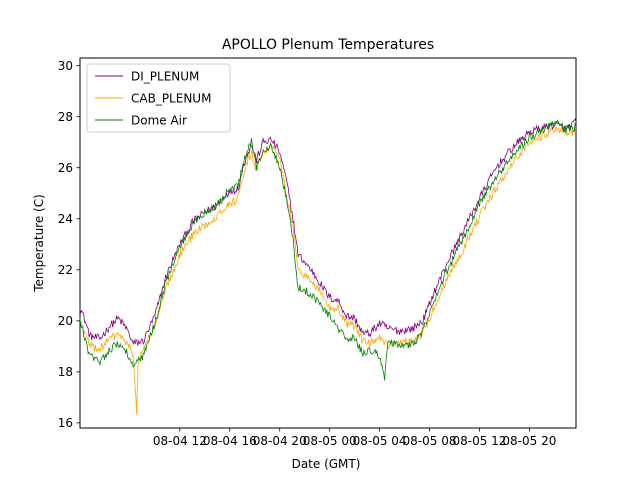  I want to click on x-tick-label: 08-05 00, so click(330, 441).